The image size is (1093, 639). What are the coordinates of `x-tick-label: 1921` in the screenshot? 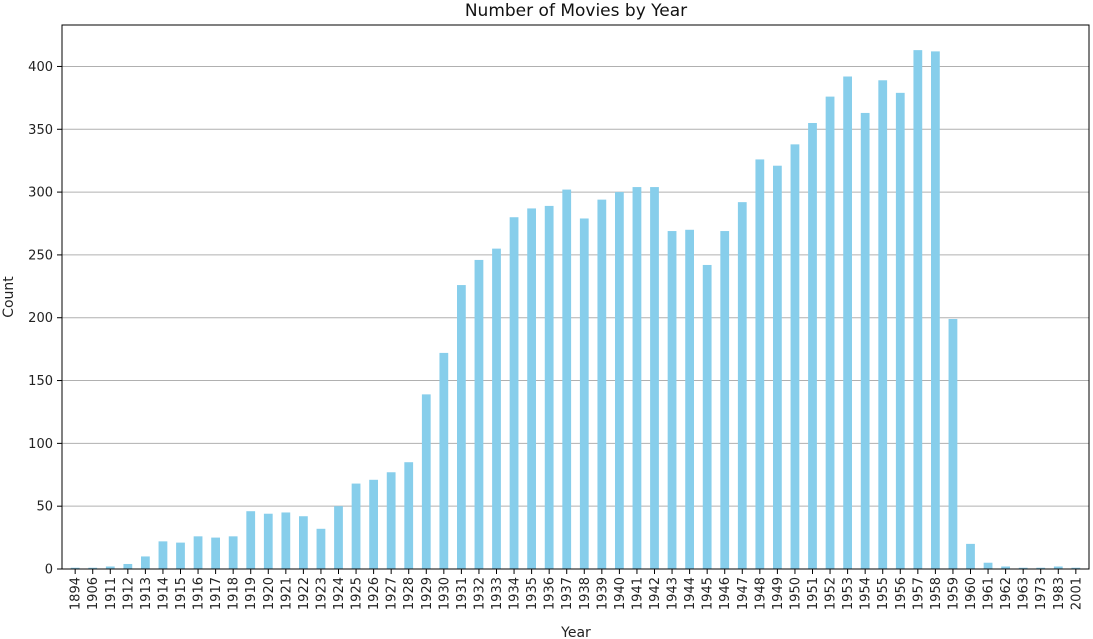 It's located at (286, 593).